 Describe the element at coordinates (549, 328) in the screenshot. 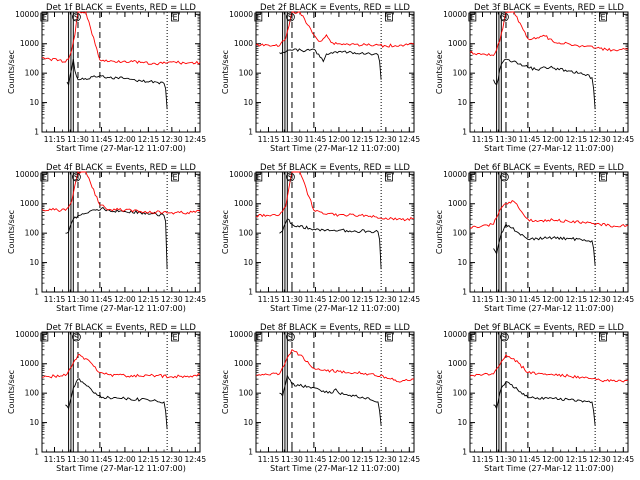

I see `panel-title: Det 9f BLACK = Events, RED = LLD` at that location.